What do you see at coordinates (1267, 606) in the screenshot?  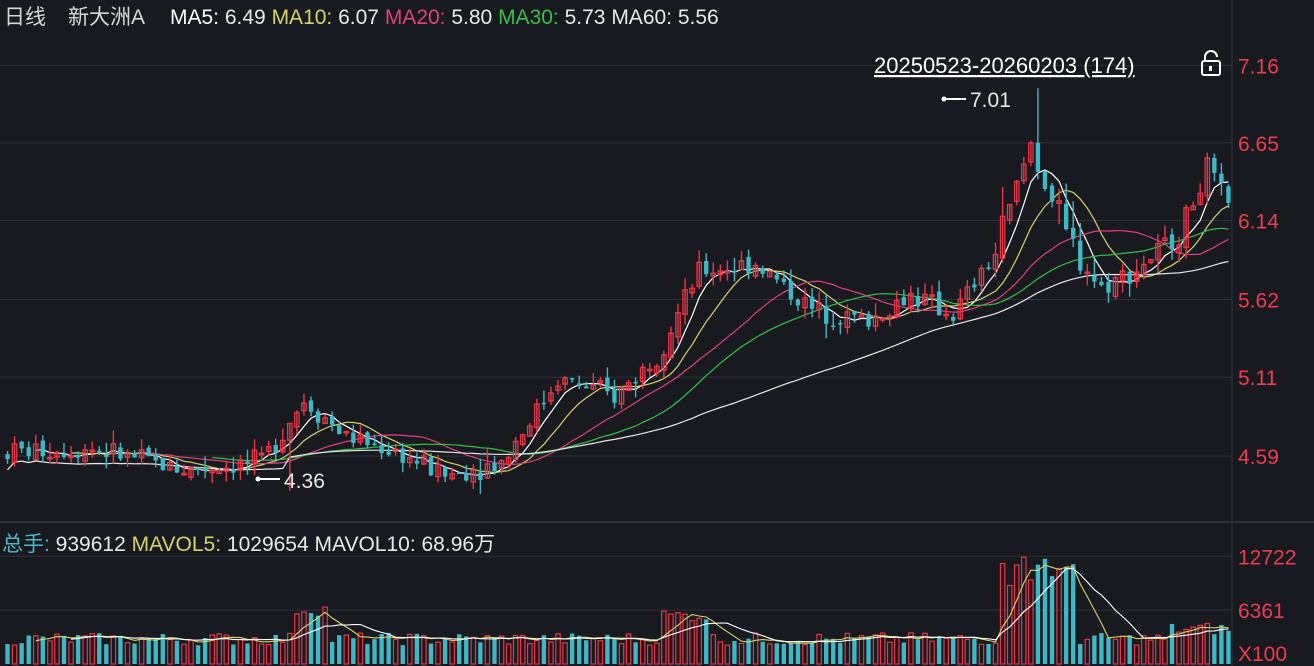 I see `volume-axis-labels: 12722 6361 X100` at bounding box center [1267, 606].